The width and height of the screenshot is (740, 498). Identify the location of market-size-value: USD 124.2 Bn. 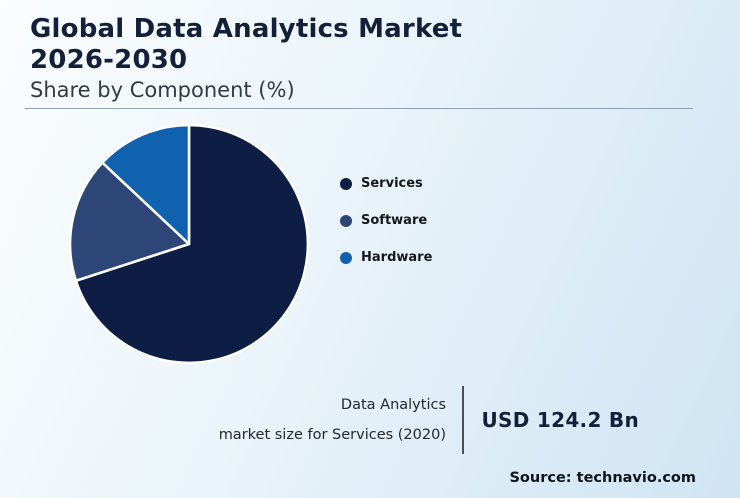
(560, 420).